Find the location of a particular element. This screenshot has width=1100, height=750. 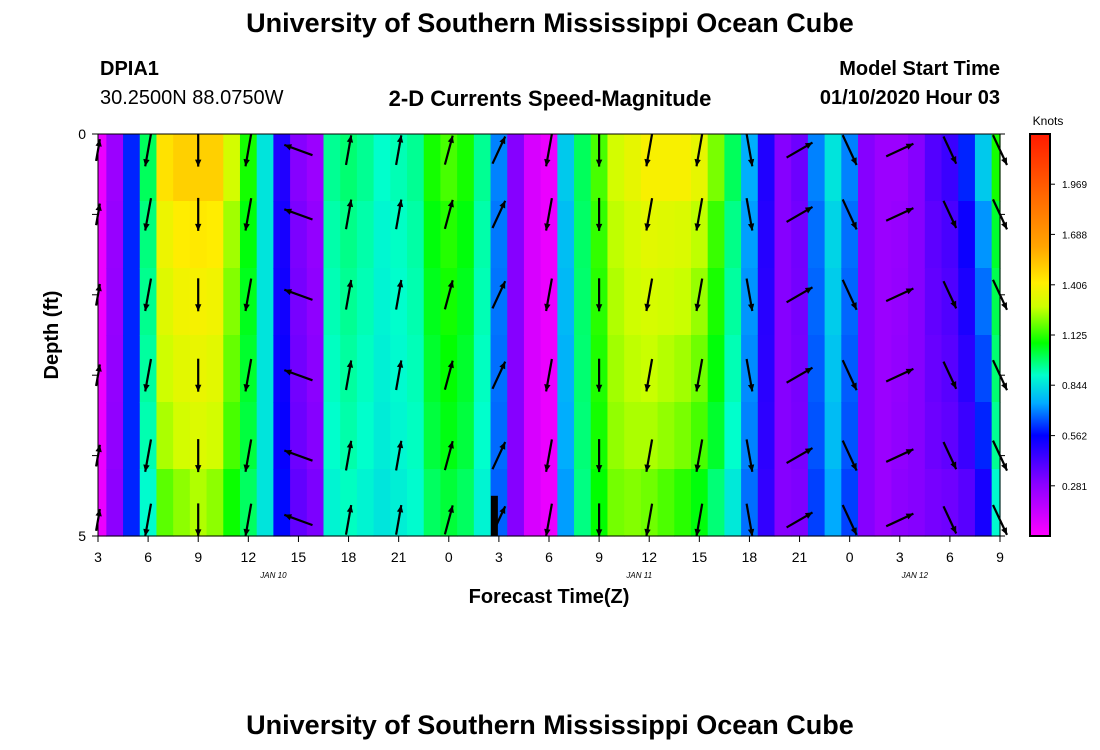

date-label: JAN 10 is located at coordinates (273, 575).